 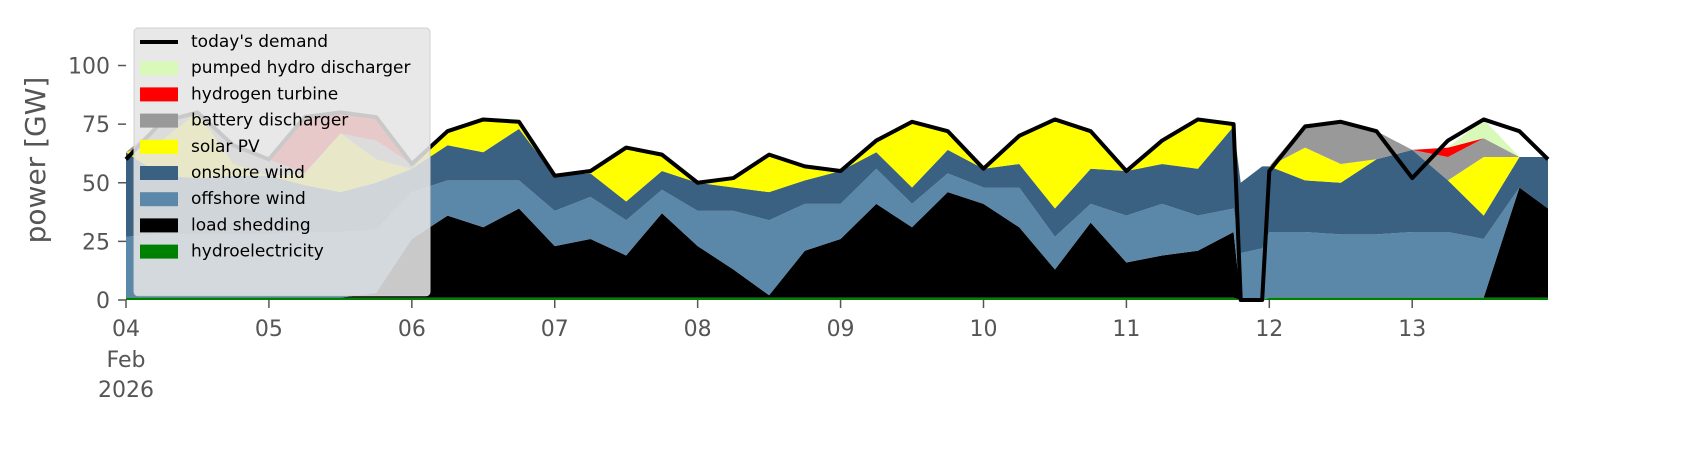 What do you see at coordinates (103, 301) in the screenshot?
I see `y-tick-label: 0` at bounding box center [103, 301].